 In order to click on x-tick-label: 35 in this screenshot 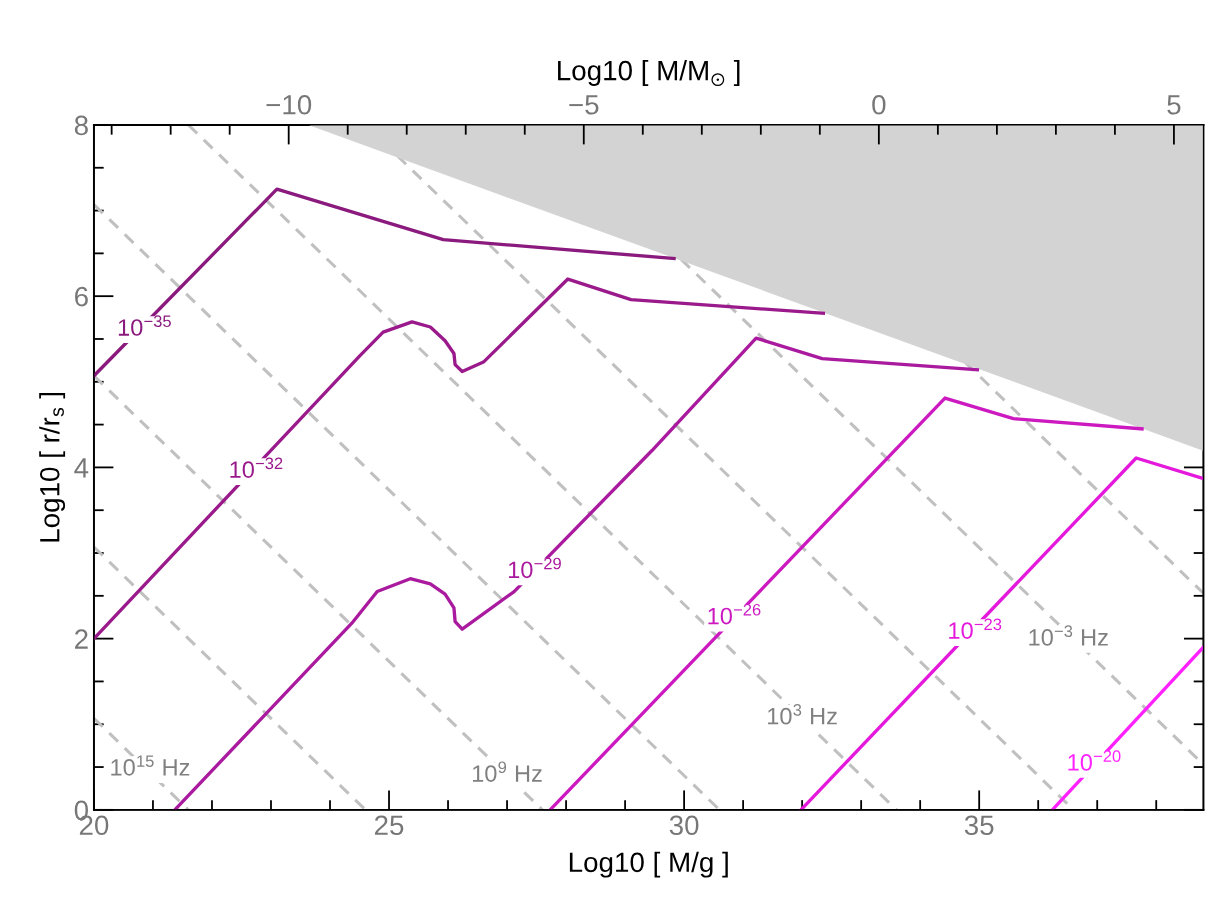, I will do `click(979, 825)`.